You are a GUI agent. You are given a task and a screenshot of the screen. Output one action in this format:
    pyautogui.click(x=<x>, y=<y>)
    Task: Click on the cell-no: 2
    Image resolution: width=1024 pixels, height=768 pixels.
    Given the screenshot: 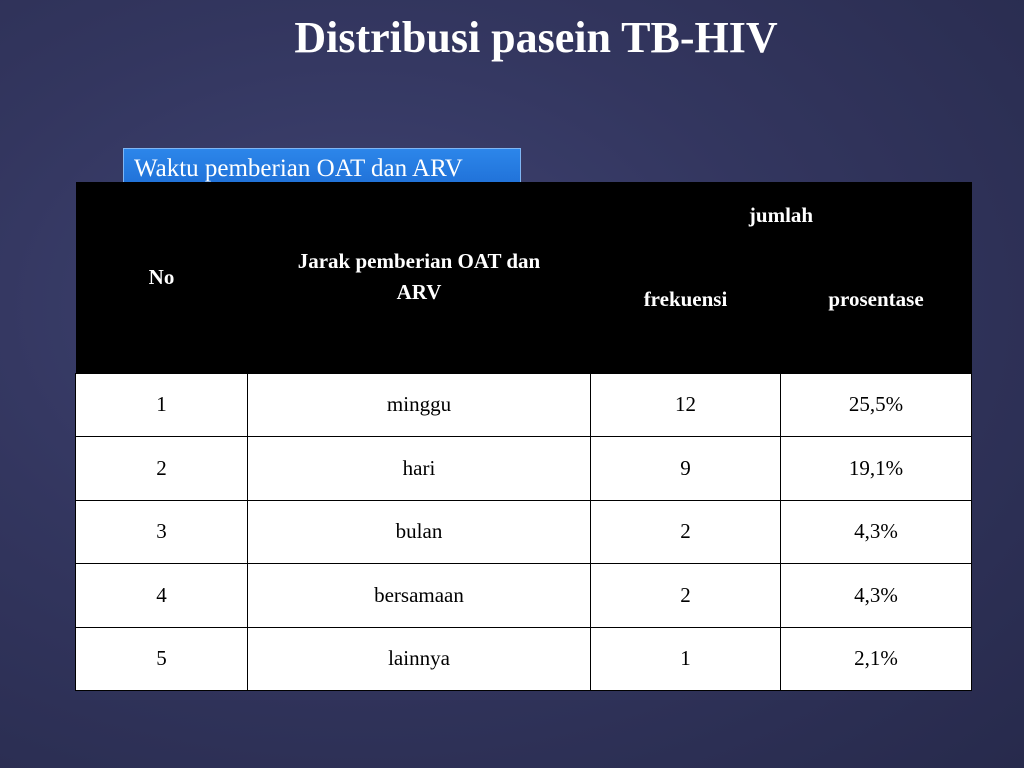 What is the action you would take?
    pyautogui.click(x=161, y=468)
    